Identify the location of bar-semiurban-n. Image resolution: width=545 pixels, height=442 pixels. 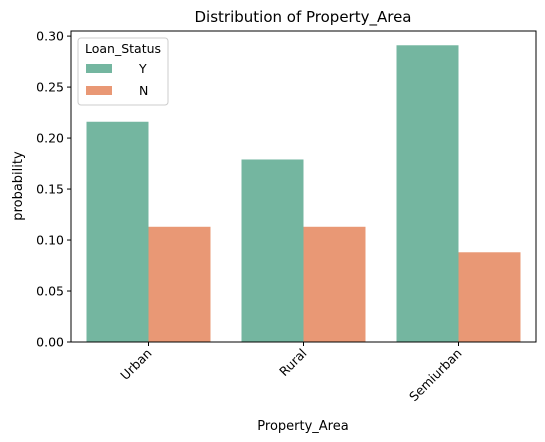
(489, 297).